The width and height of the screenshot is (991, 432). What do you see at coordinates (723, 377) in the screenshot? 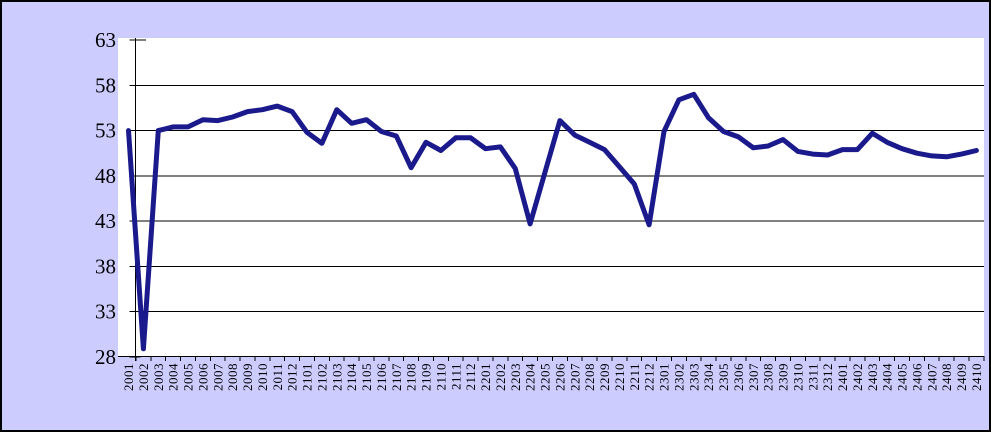
I see `x-axis-label: 2305` at bounding box center [723, 377].